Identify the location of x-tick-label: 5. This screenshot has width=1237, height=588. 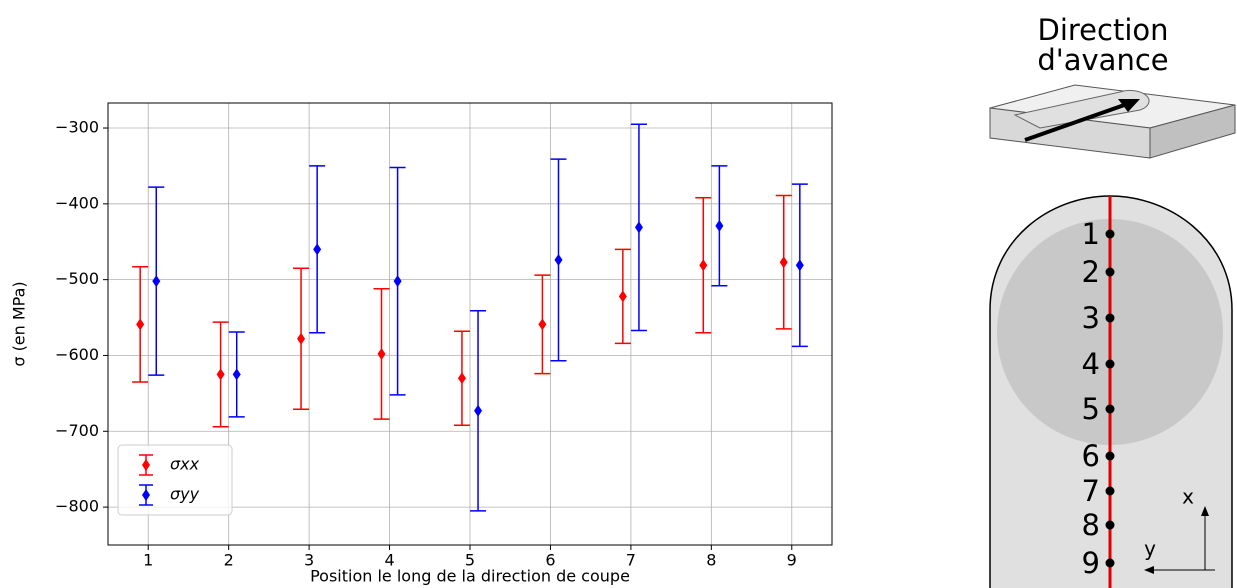
(470, 560).